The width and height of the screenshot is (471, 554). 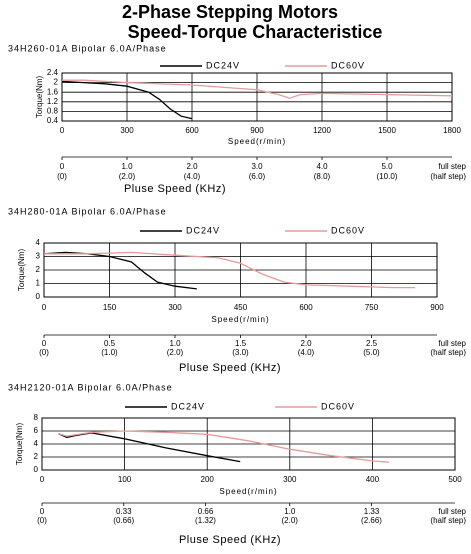 What do you see at coordinates (123, 520) in the screenshot?
I see `half-step-label: (0.66)` at bounding box center [123, 520].